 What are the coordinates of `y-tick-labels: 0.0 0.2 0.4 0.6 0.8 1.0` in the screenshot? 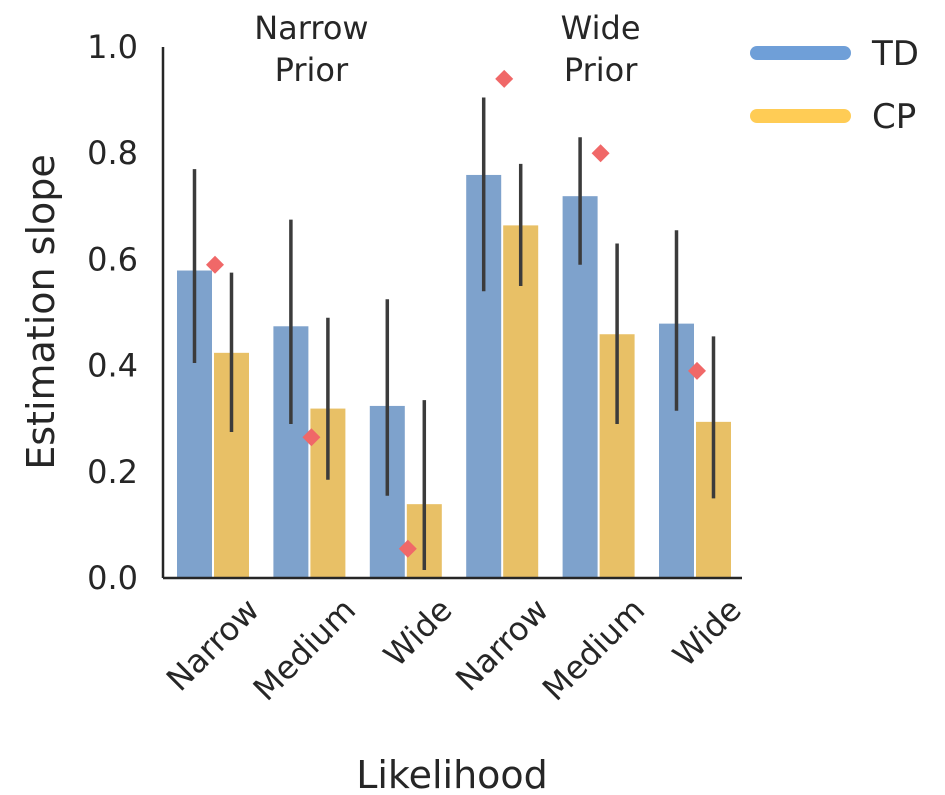 It's located at (112, 312).